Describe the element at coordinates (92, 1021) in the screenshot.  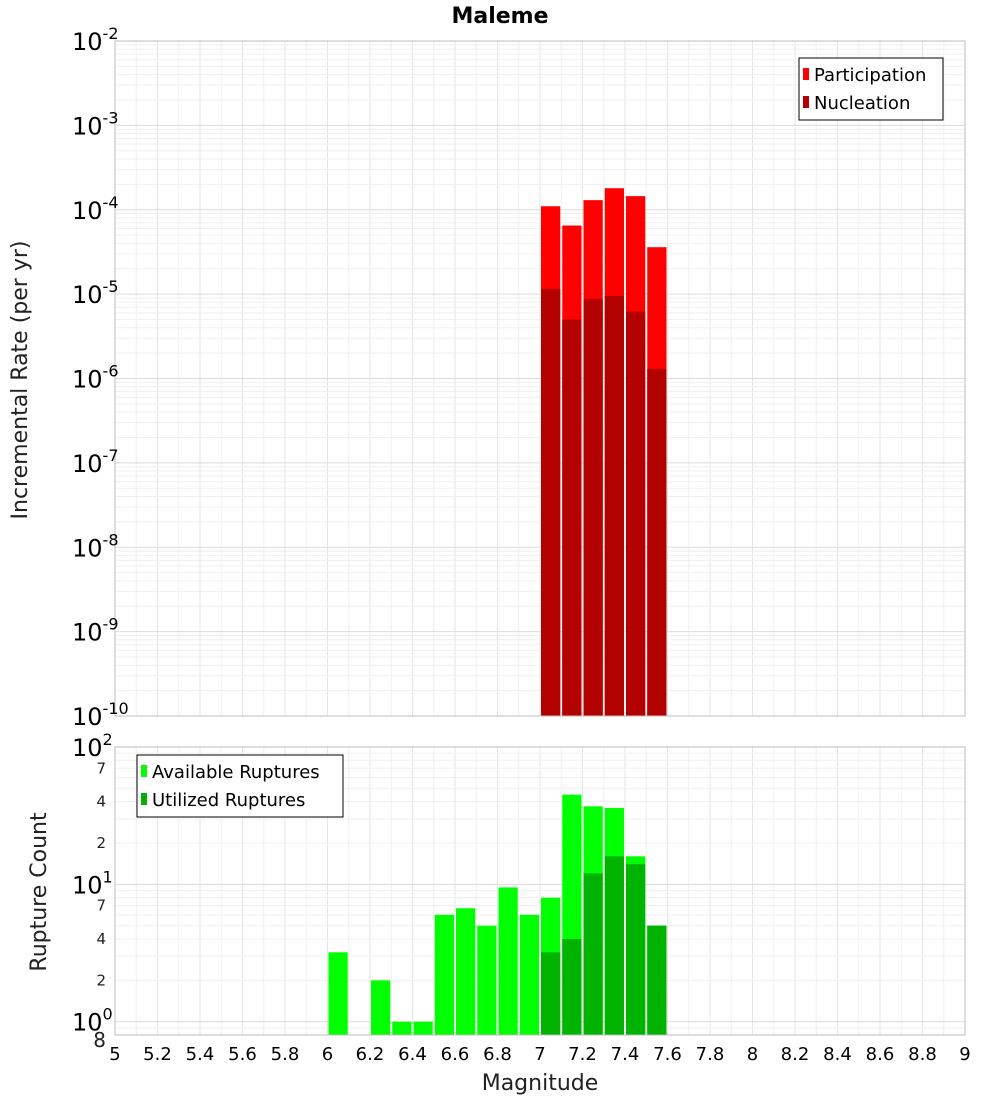
I see `bottom-y-tick-label: 10⁰` at that location.